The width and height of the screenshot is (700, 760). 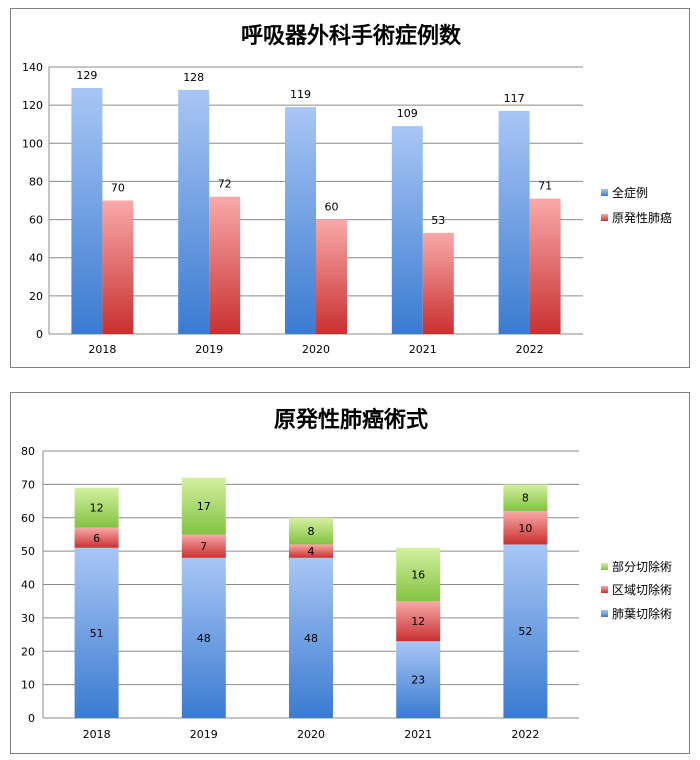 I want to click on data-label: 23, so click(x=418, y=680).